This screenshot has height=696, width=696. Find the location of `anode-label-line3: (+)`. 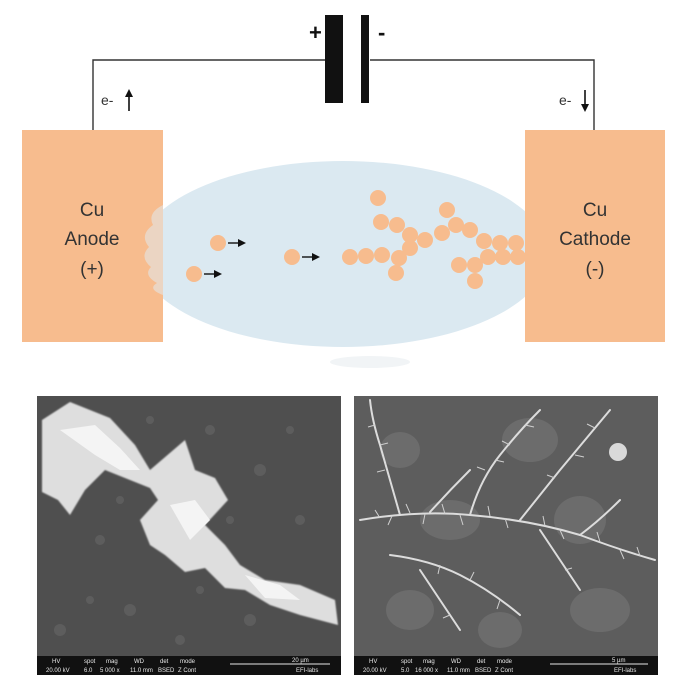

anode-label-line3: (+) is located at coordinates (92, 269).